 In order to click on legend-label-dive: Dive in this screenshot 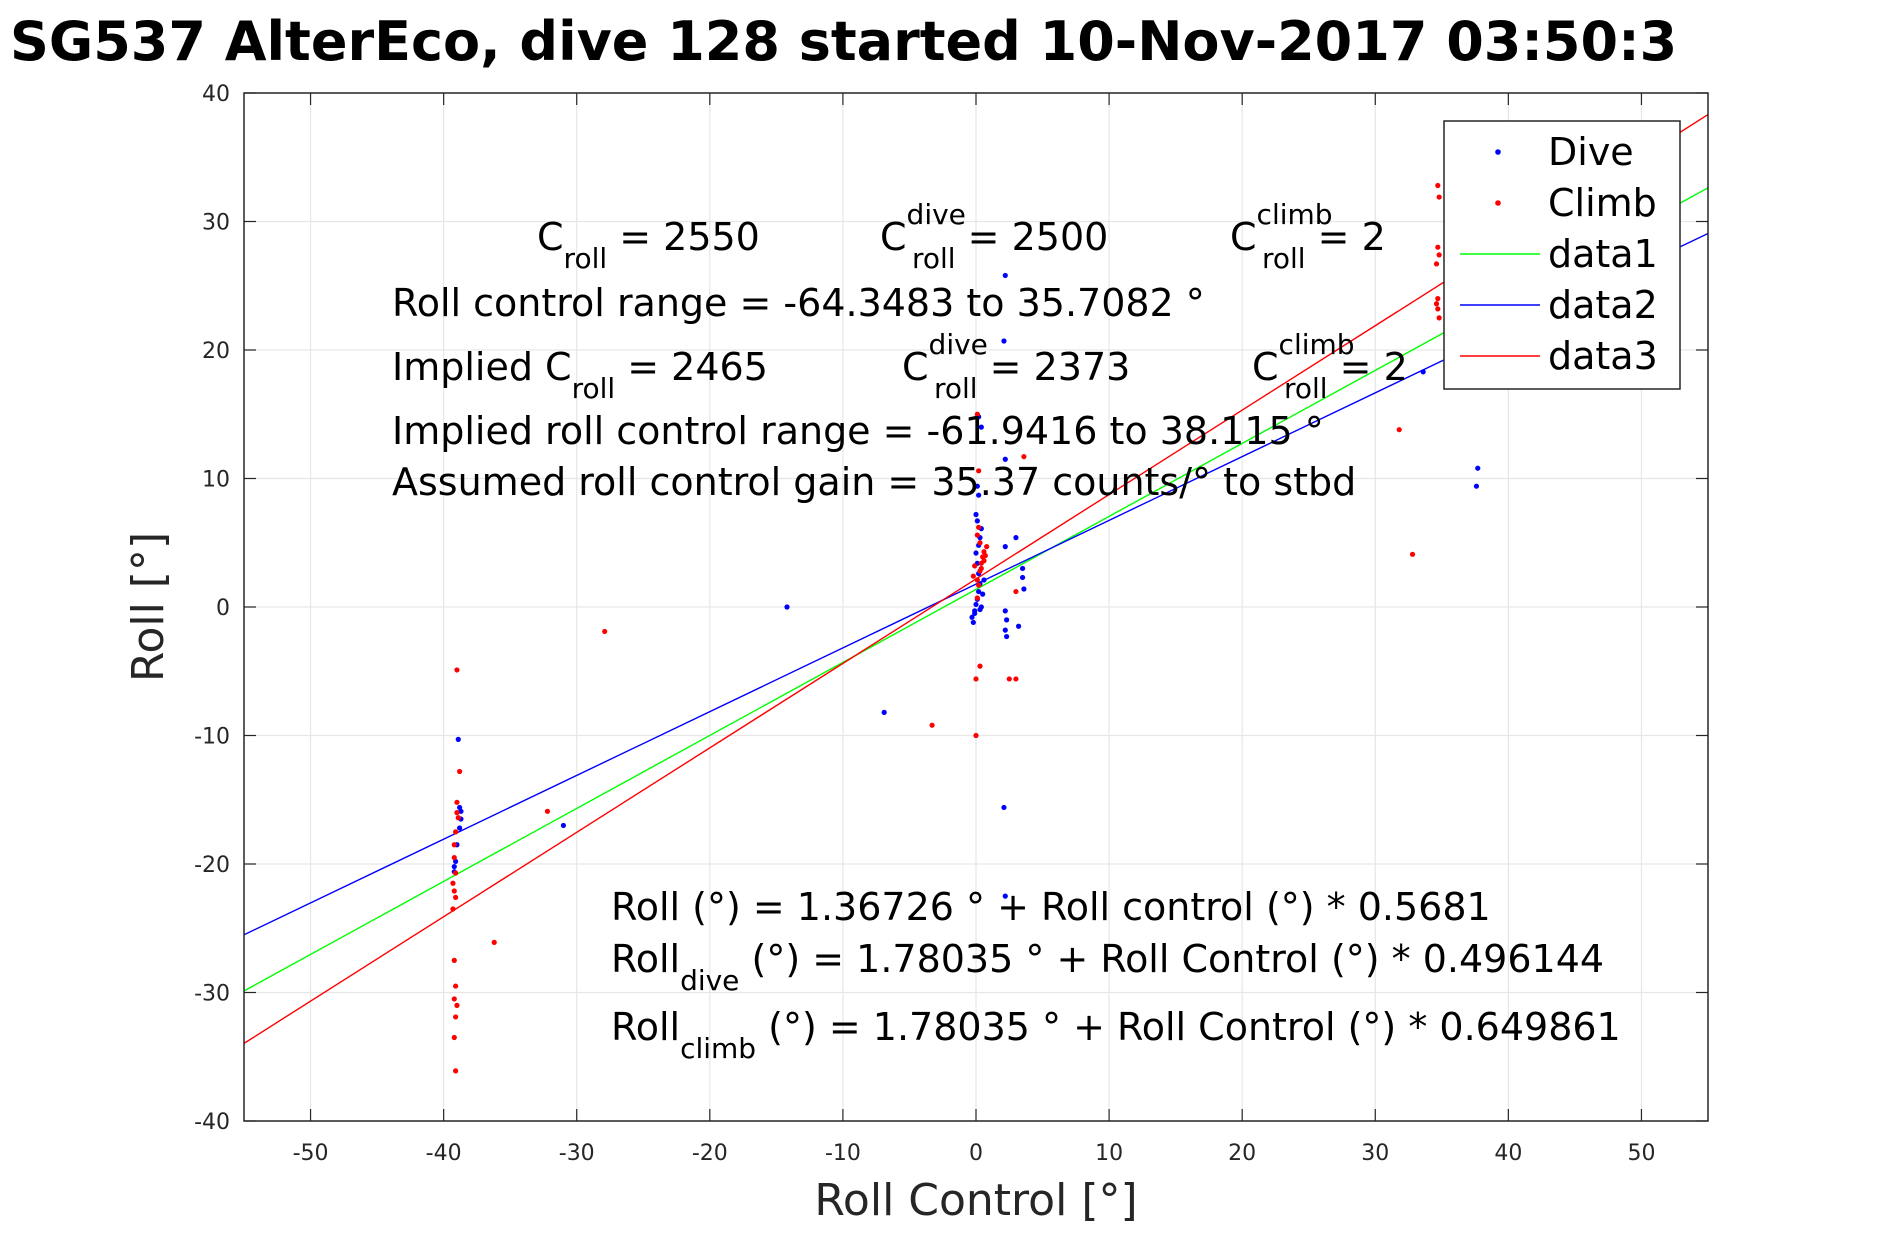, I will do `click(1591, 152)`.